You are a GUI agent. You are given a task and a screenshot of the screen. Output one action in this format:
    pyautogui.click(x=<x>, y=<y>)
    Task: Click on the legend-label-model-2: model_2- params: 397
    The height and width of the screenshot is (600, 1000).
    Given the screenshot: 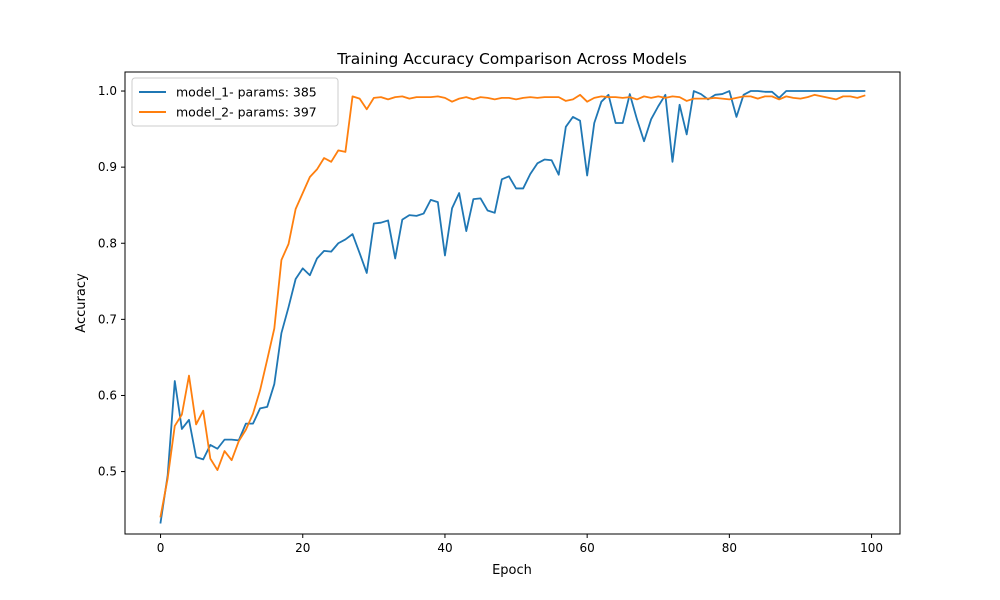 What is the action you would take?
    pyautogui.click(x=246, y=112)
    